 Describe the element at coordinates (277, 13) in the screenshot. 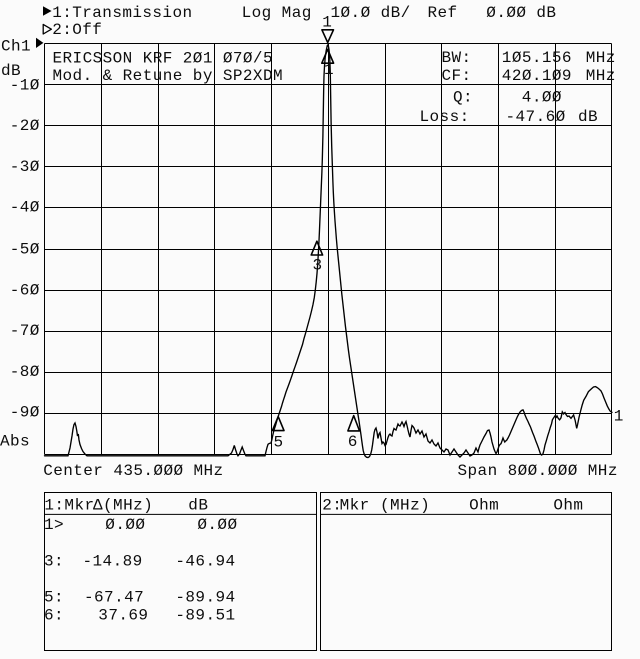

I see `svg-text: Log Mag` at that location.